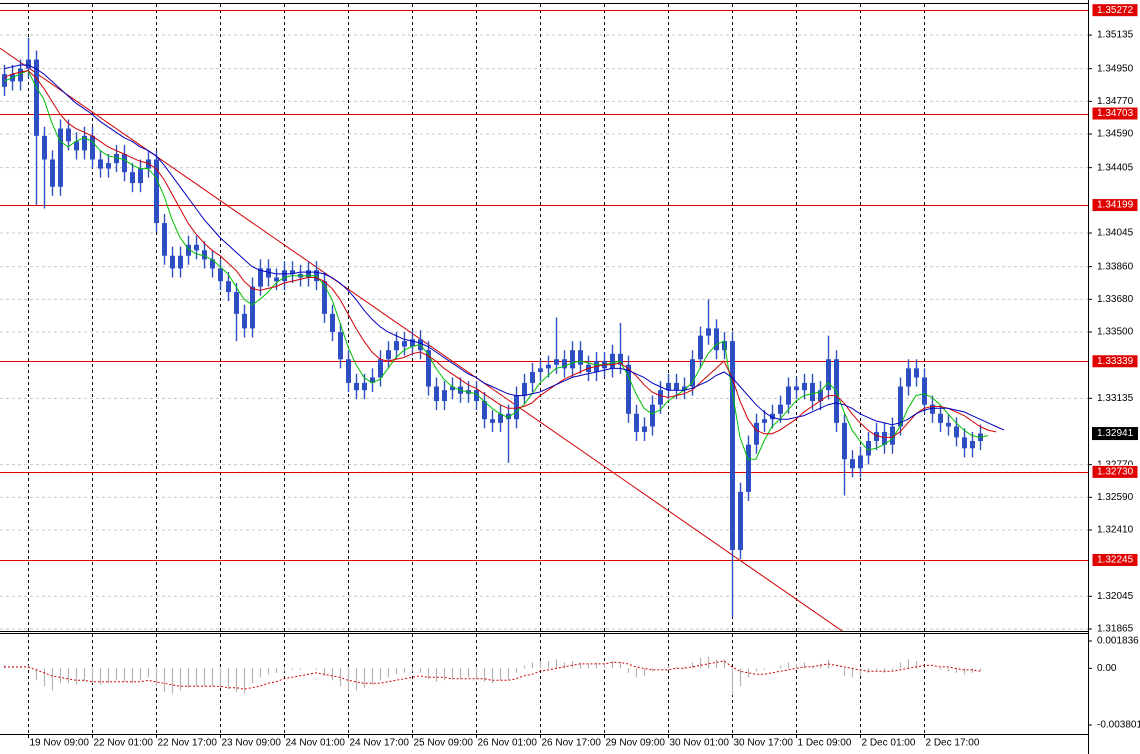 The image size is (1140, 754). I want to click on y-tick-label: 1.33680, so click(1115, 299).